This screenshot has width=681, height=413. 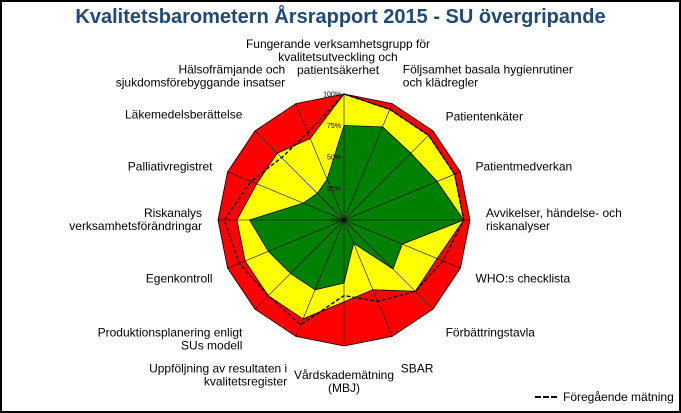 What do you see at coordinates (488, 70) in the screenshot?
I see `category-label-line: Följsamhet basala hygienrutiner` at bounding box center [488, 70].